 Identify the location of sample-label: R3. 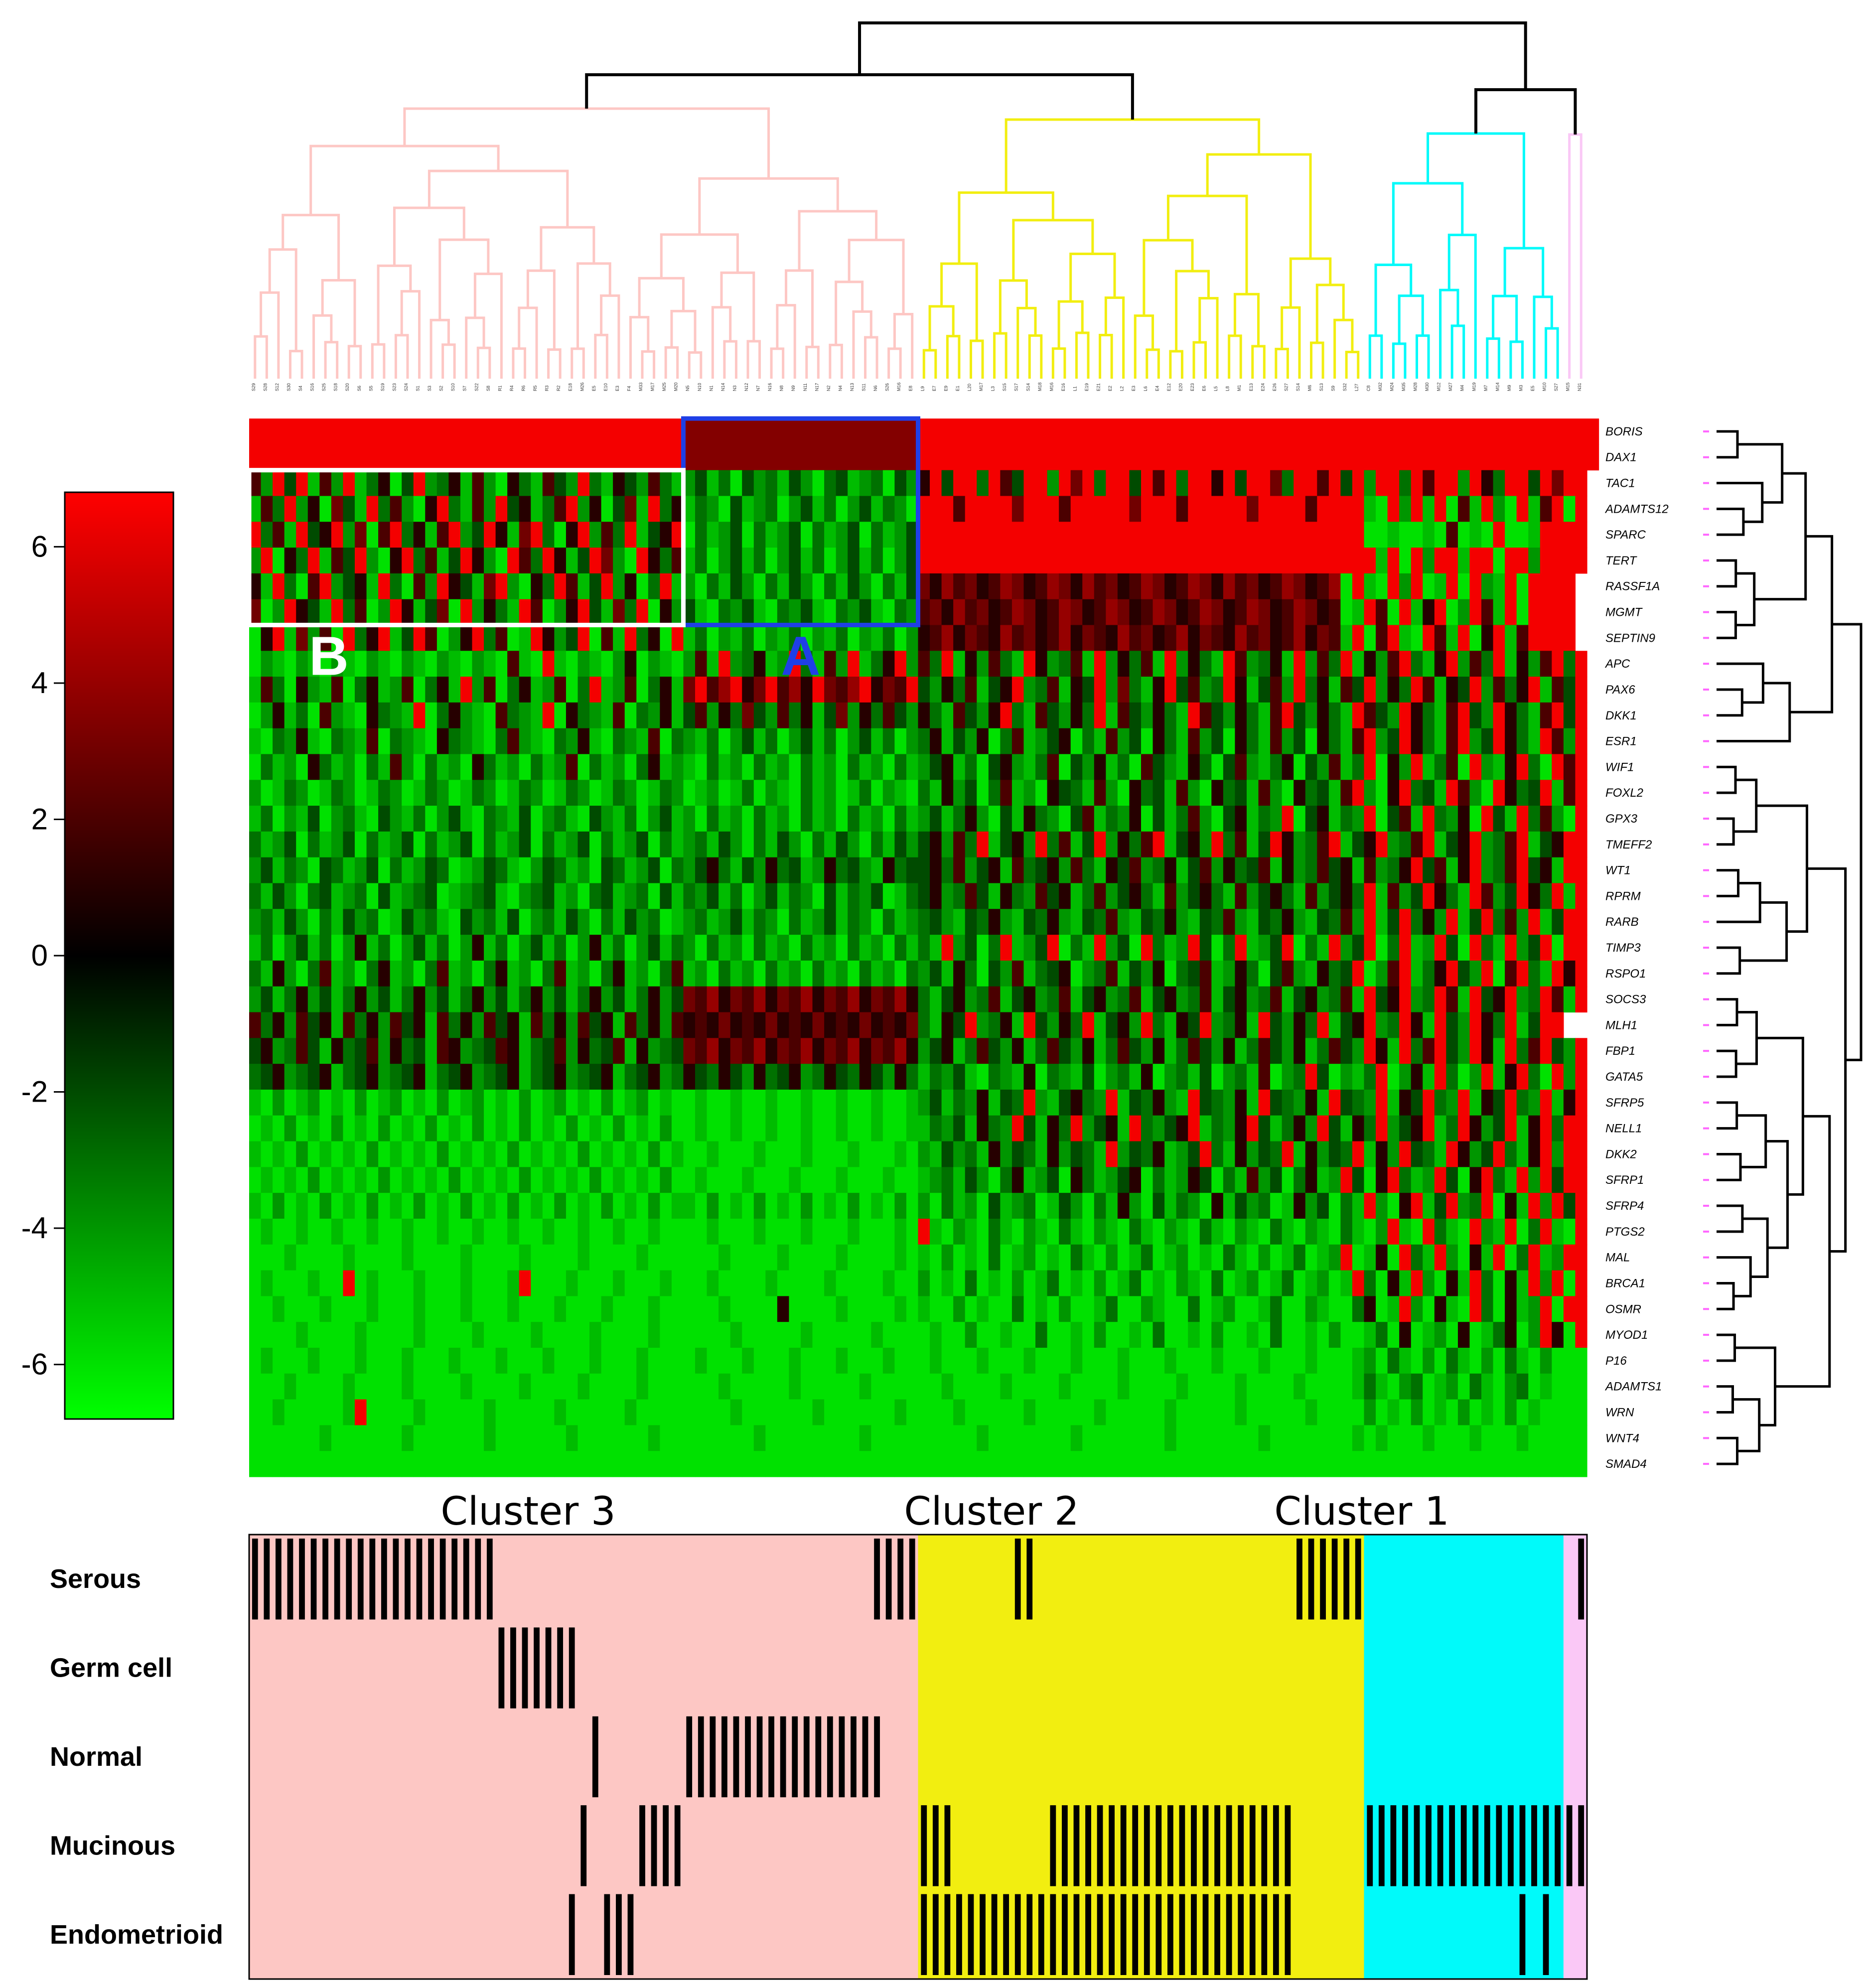
(547, 388).